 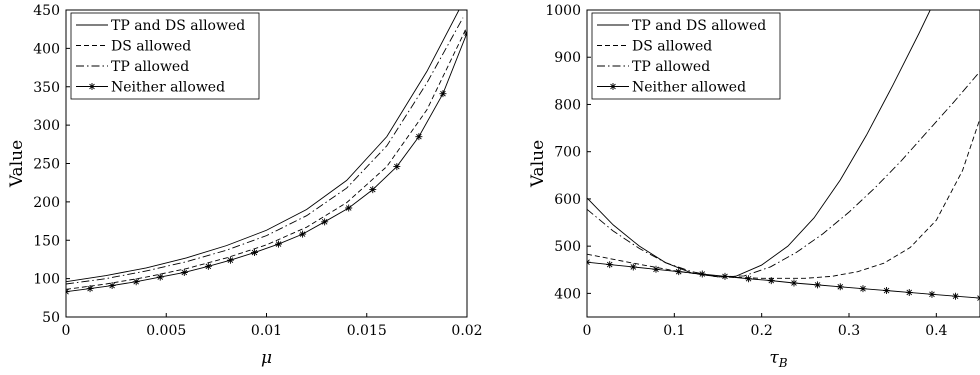 I want to click on x-tick-label: 0.02, so click(x=466, y=331).